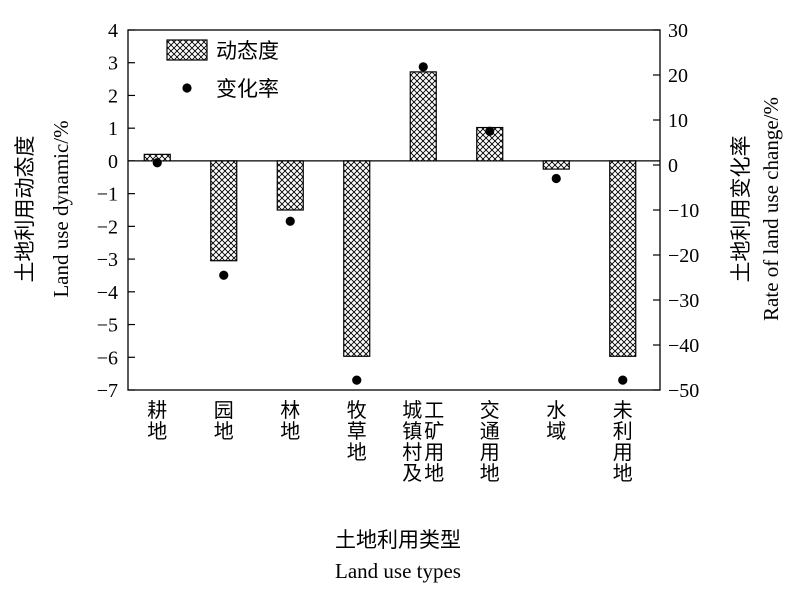  What do you see at coordinates (187, 50) in the screenshot?
I see `legend-bar-swatch` at bounding box center [187, 50].